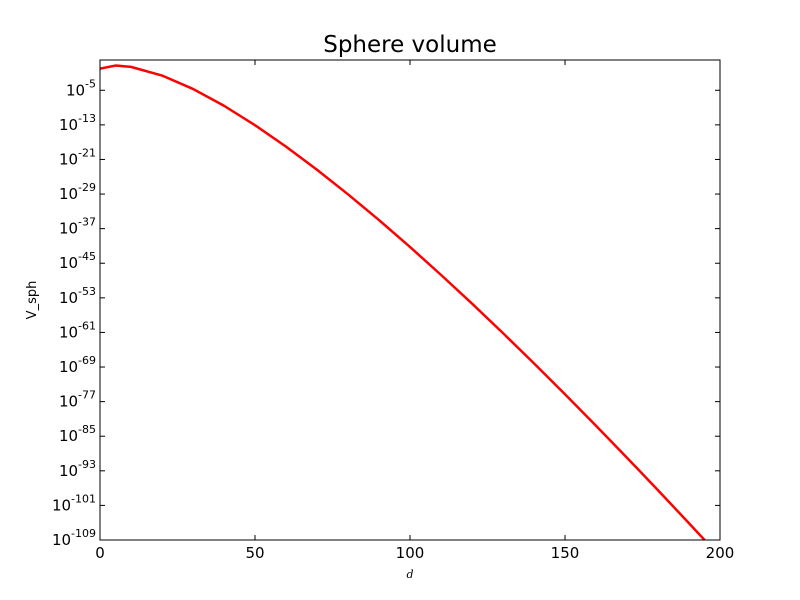  I want to click on y-tick-label: 10-93, so click(77, 469).